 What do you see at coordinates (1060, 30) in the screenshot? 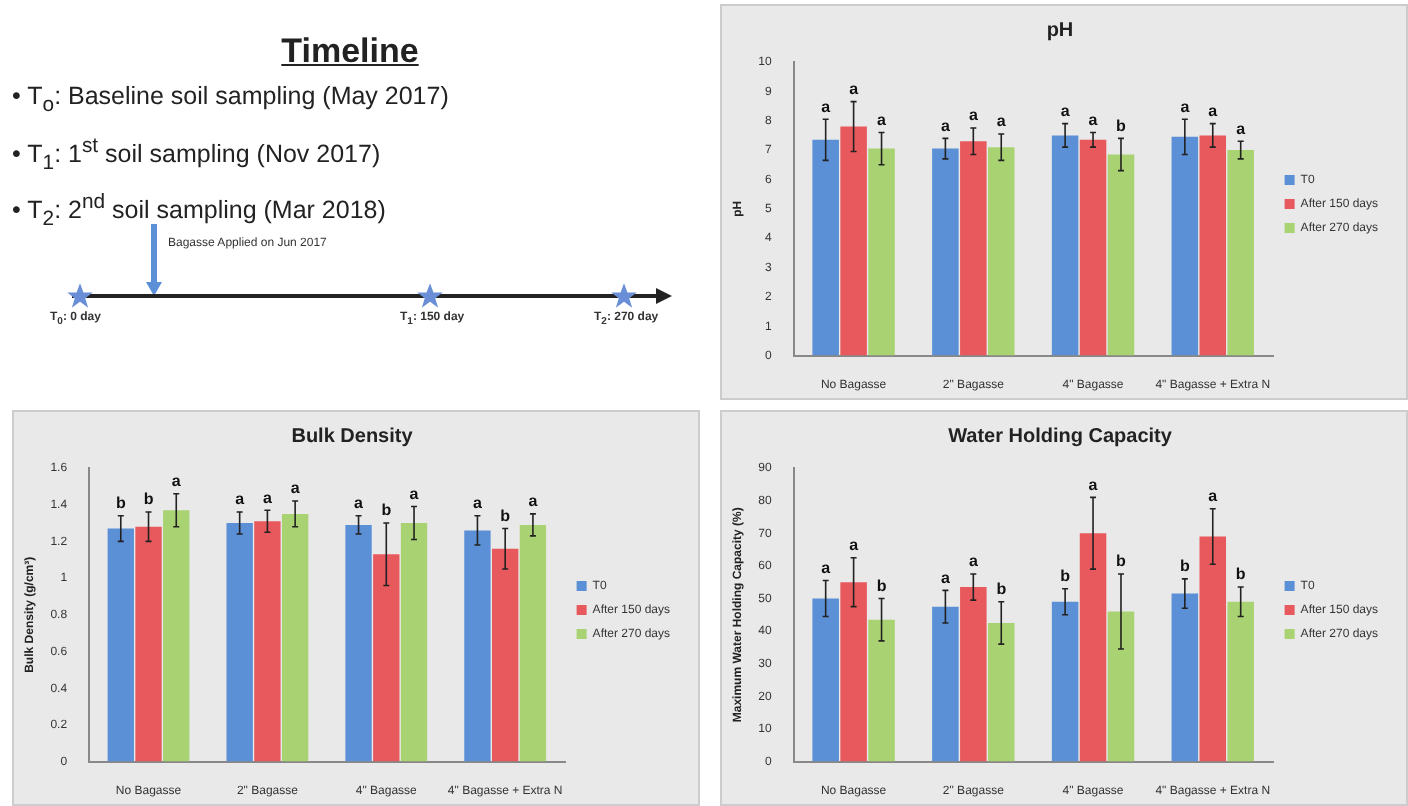
I see `chart-title: pH` at bounding box center [1060, 30].